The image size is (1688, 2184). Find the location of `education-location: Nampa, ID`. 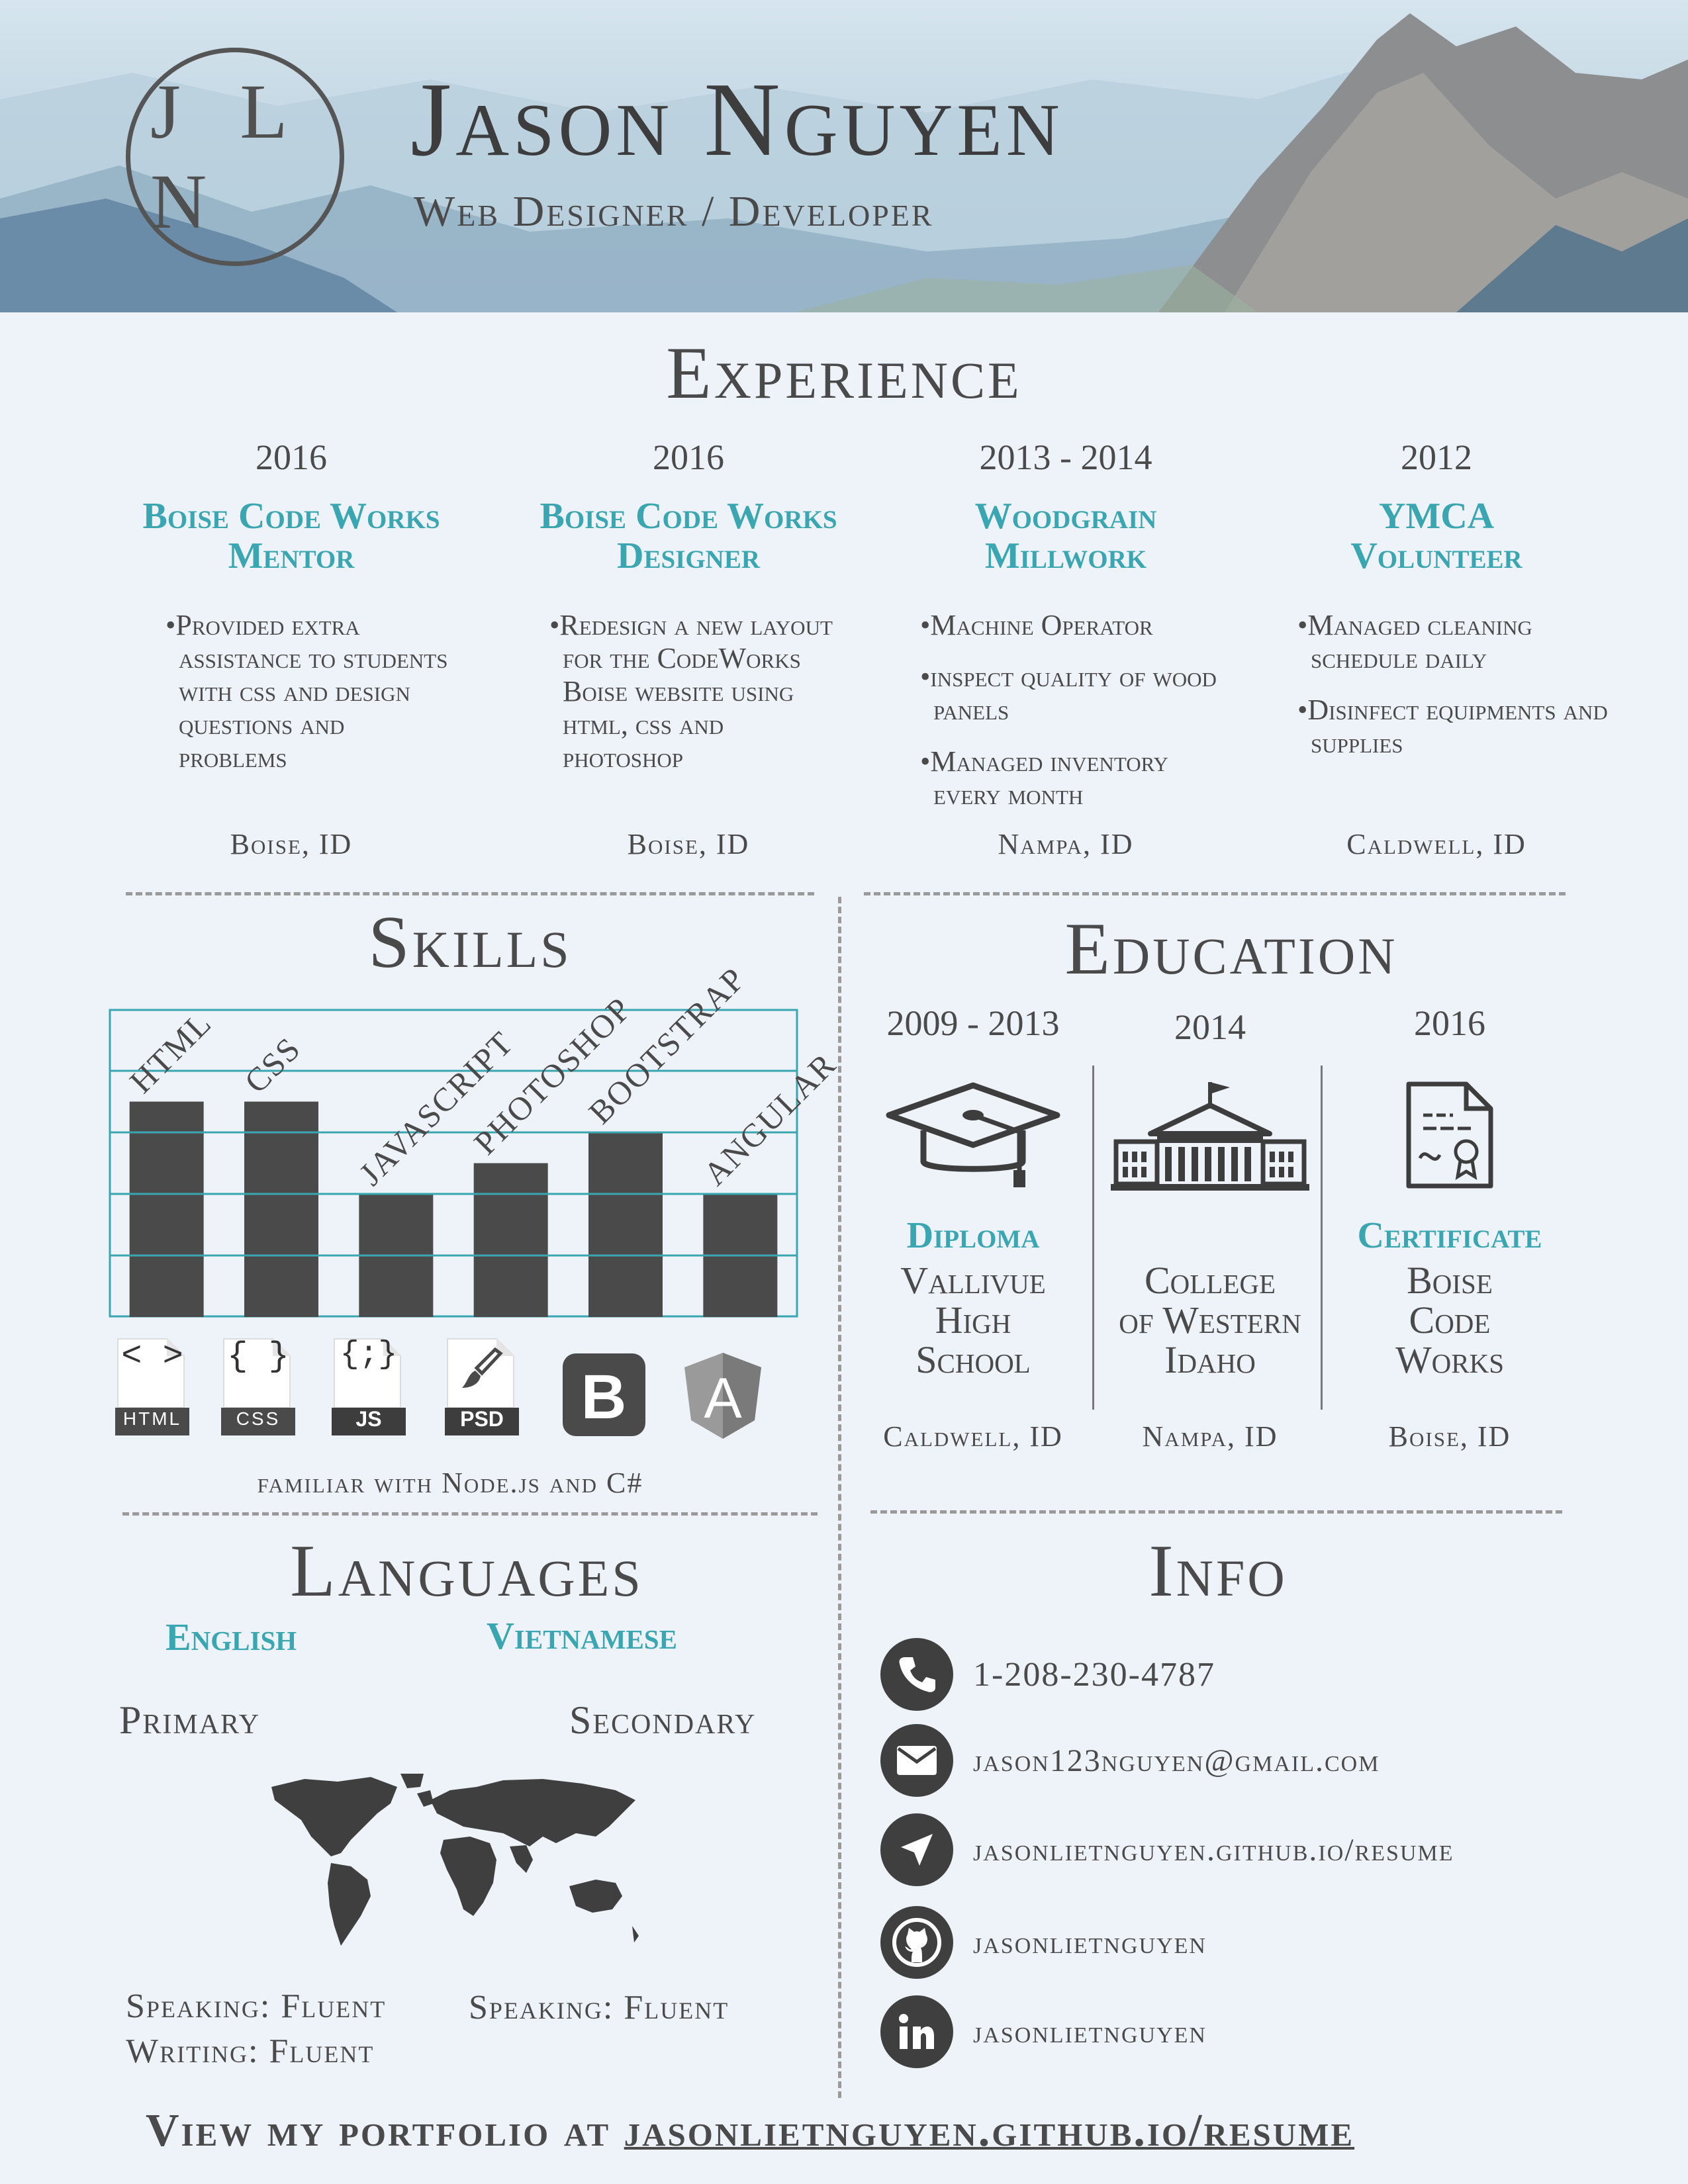

education-location: Nampa, ID is located at coordinates (1210, 1436).